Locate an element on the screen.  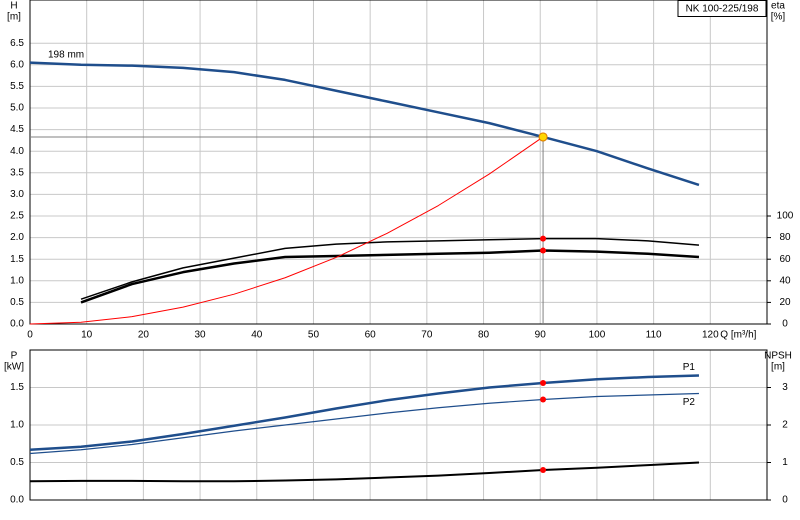
y-tick-label: 4.5 is located at coordinates (17, 129).